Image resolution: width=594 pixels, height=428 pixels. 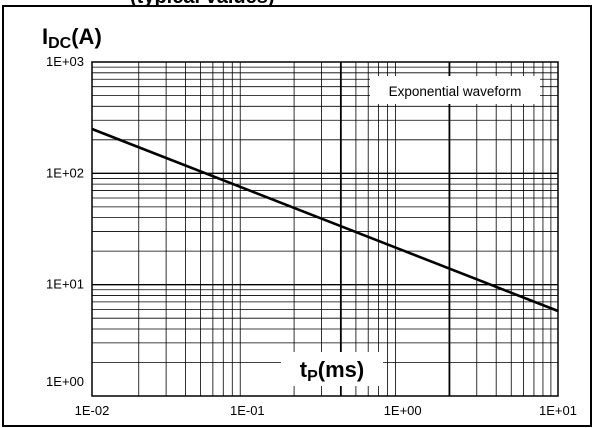 I want to click on x-tick-label: 1E-01, so click(x=247, y=410).